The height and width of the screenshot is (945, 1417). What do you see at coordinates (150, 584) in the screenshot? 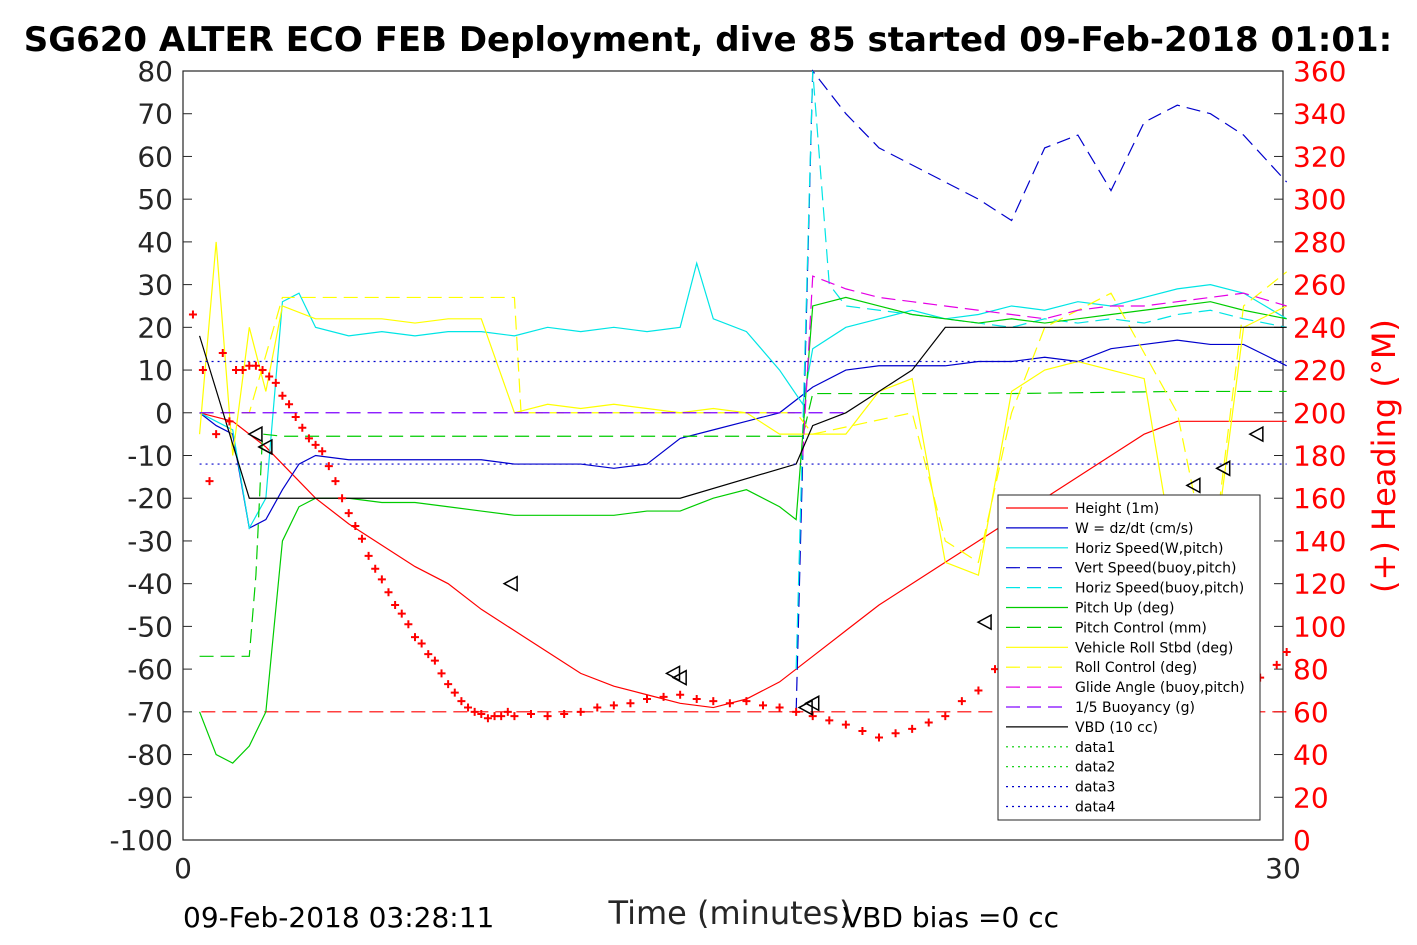
I see `left-y-tick-label: -40` at bounding box center [150, 584].